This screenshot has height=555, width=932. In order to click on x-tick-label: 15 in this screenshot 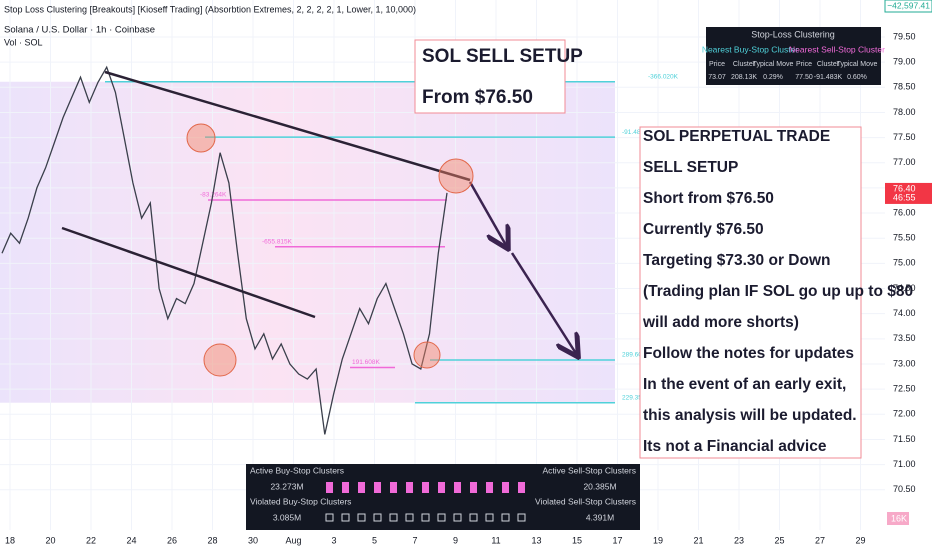, I will do `click(577, 540)`.